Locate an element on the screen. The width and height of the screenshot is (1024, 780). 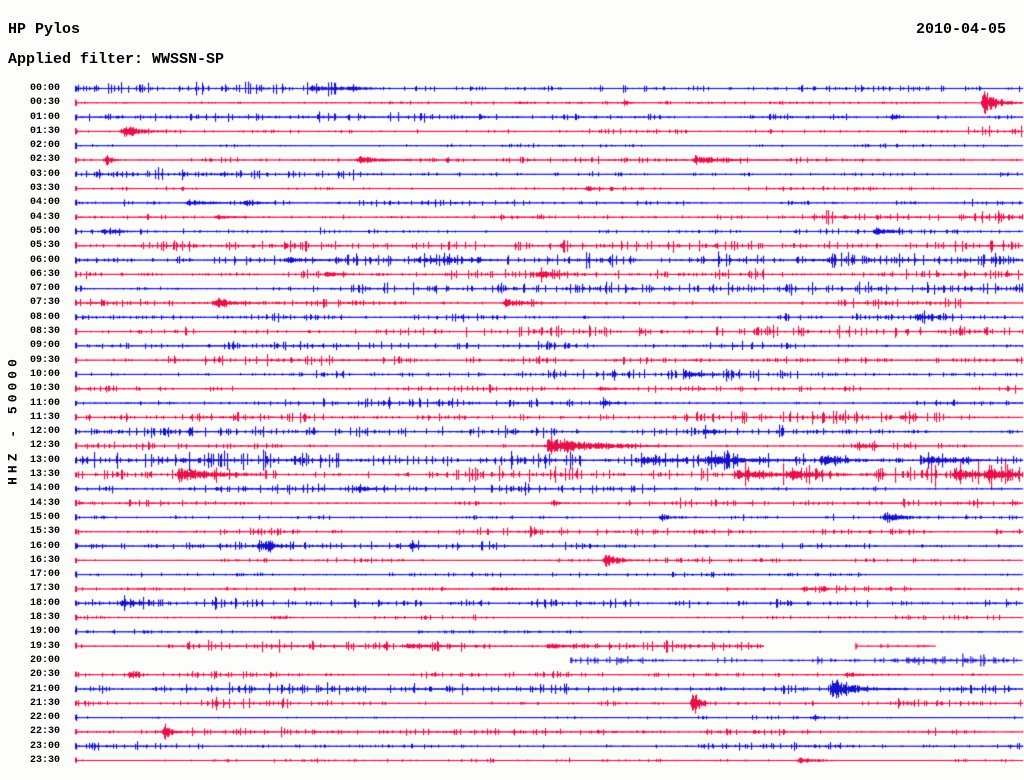
time-label: 14:00 is located at coordinates (44, 489).